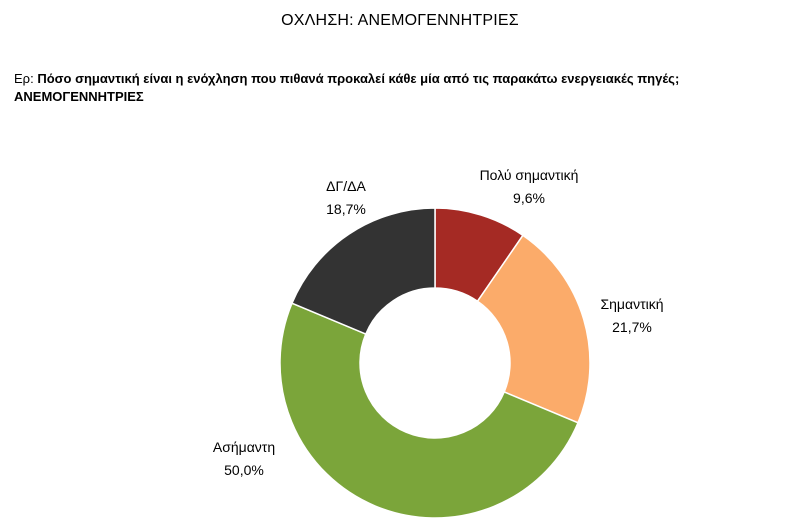 Image resolution: width=800 pixels, height=528 pixels. Describe the element at coordinates (632, 327) in the screenshot. I see `slice-value-2: 21,7%` at that location.